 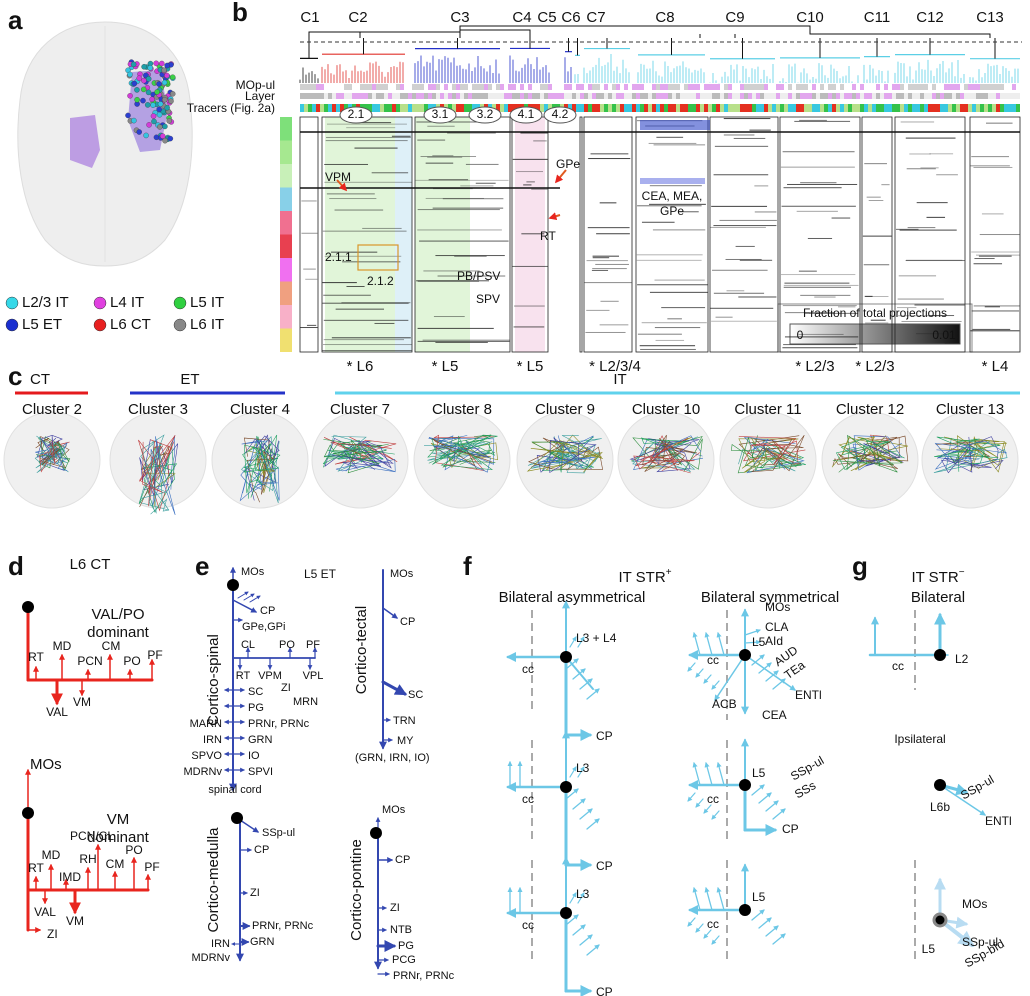 What do you see at coordinates (15, 376) in the screenshot?
I see `label: c` at bounding box center [15, 376].